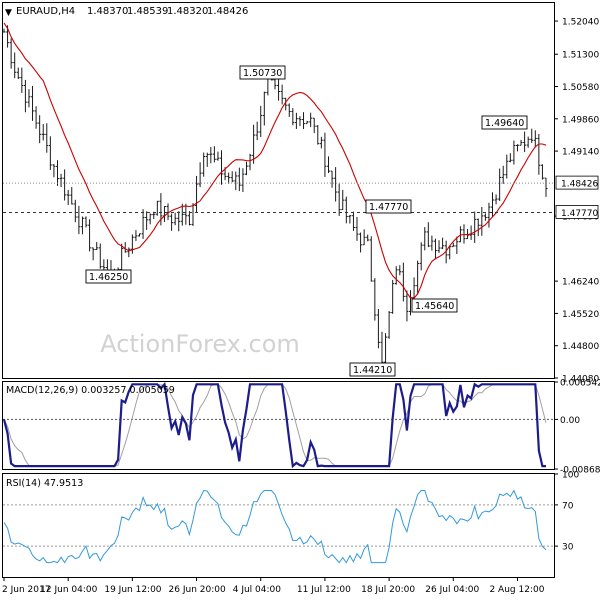  Describe the element at coordinates (580, 120) in the screenshot. I see `price-axis-label: 1.49860` at that location.